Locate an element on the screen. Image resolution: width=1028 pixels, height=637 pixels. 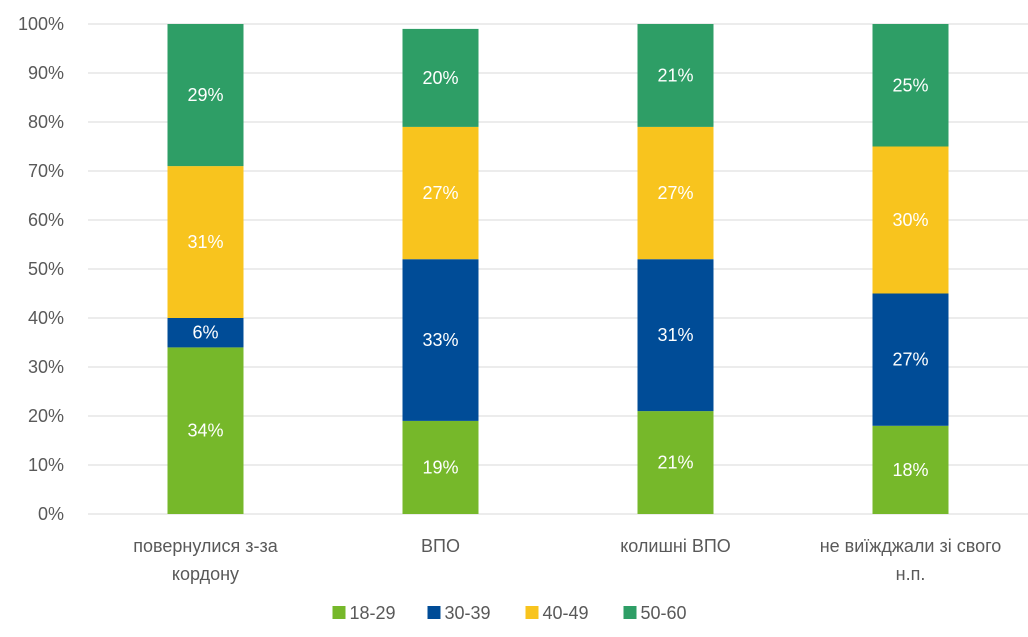
y-tick-label: 90% is located at coordinates (46, 73).